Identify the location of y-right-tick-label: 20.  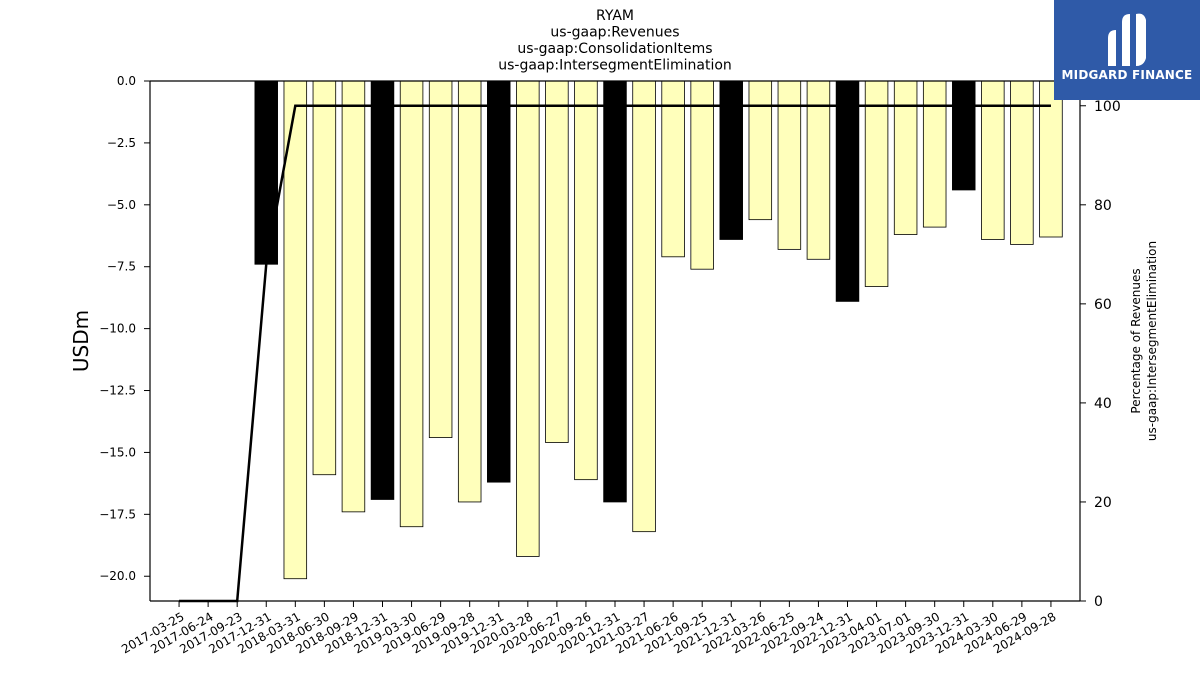
(1103, 503).